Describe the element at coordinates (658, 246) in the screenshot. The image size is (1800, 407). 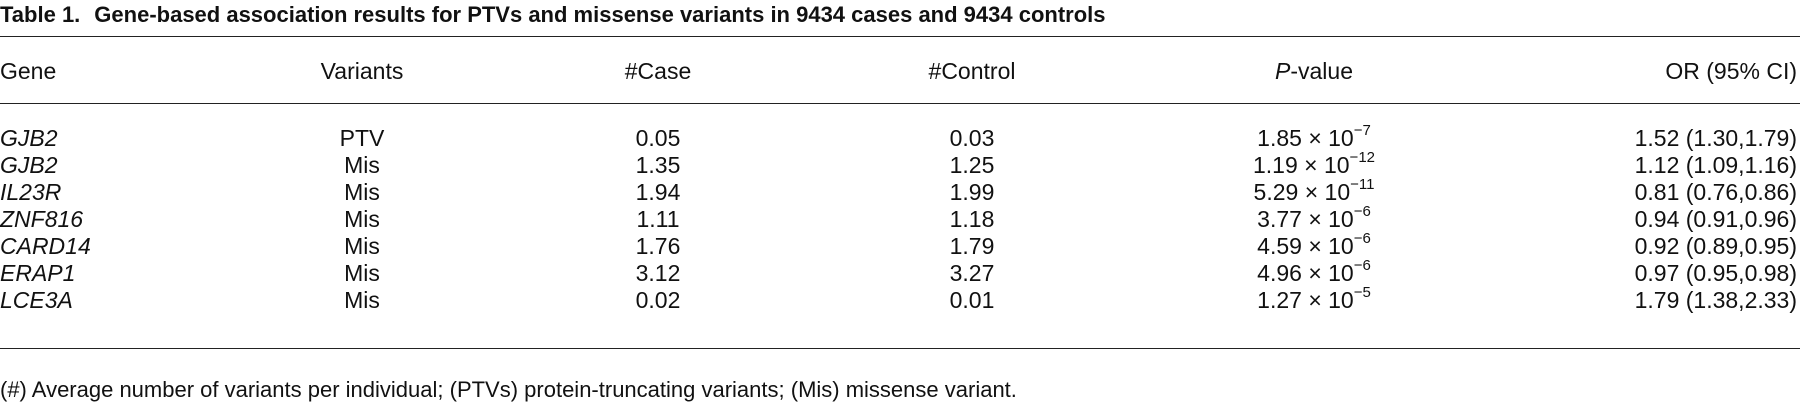
I see `table-cell: 1.76` at that location.